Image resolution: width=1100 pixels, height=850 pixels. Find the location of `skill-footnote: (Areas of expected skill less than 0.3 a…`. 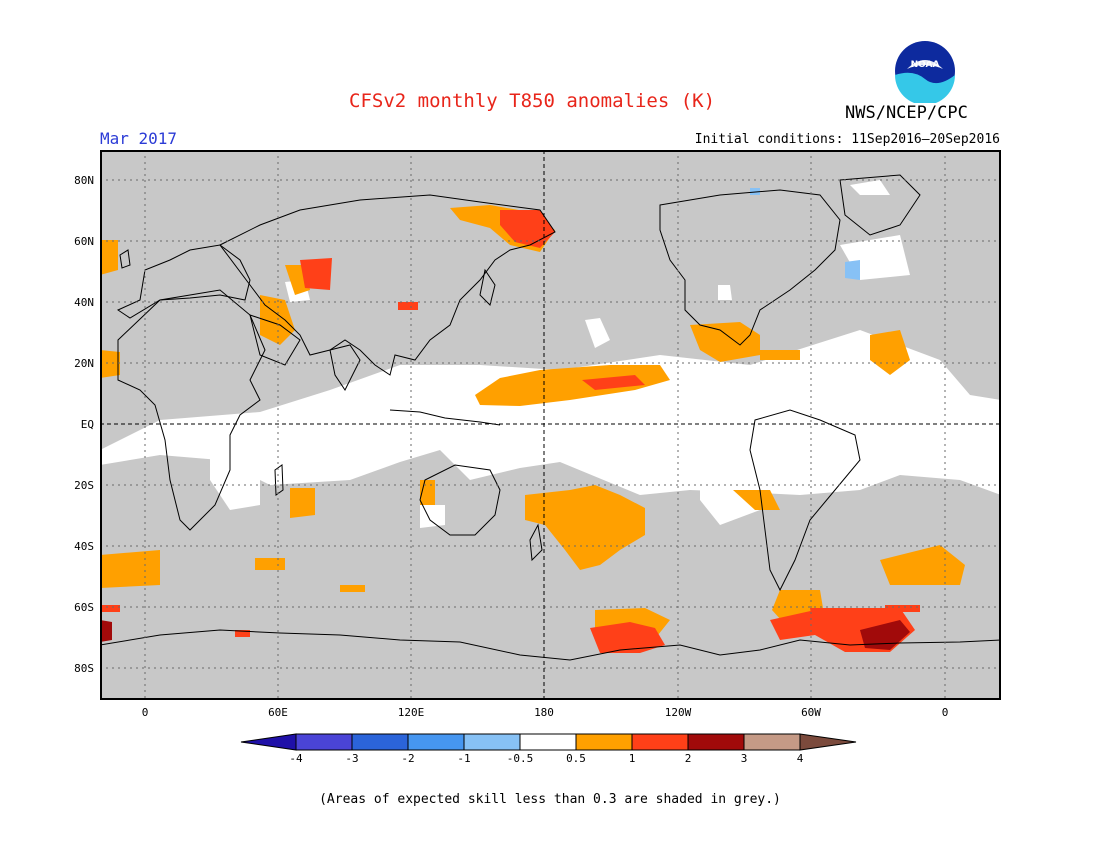

skill-footnote: (Areas of expected skill less than 0.3 a… is located at coordinates (550, 799).